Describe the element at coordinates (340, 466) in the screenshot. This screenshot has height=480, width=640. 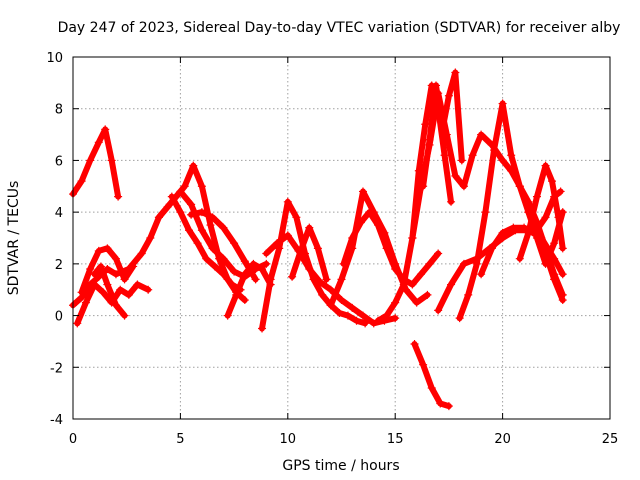
I see `x-axis-label: GPS time / hours` at that location.